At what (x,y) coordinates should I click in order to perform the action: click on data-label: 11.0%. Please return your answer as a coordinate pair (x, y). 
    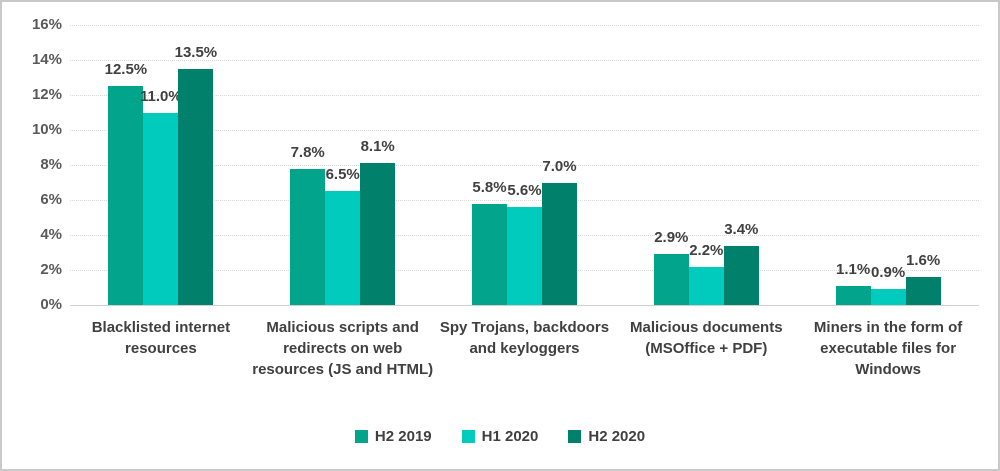
    Looking at the image, I should click on (161, 96).